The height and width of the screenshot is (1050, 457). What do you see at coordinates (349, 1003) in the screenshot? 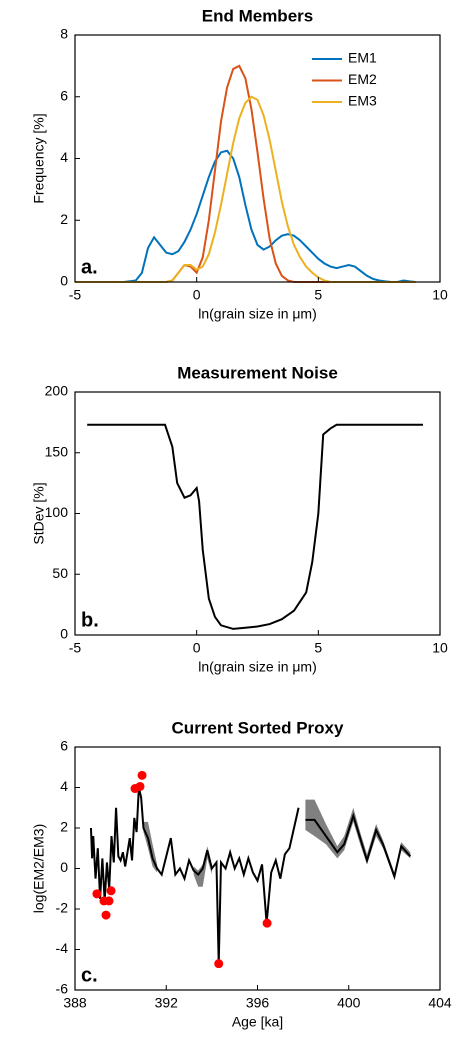
I see `x-tick-label: 400` at bounding box center [349, 1003].